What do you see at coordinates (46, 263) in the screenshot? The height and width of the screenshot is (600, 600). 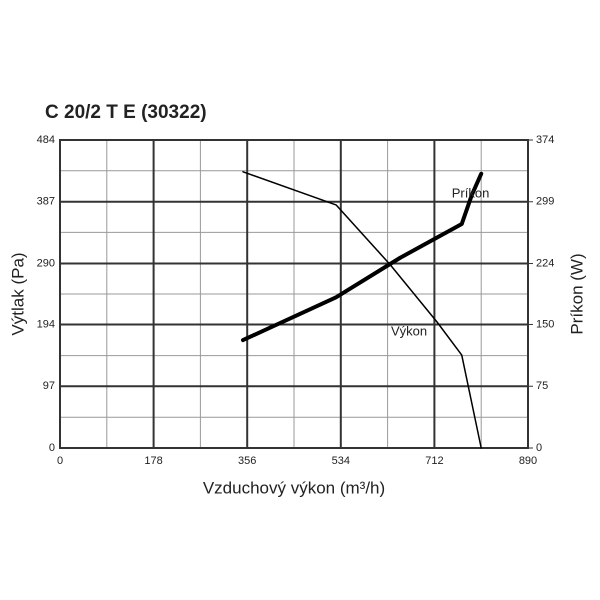 I see `y-tick-label: 290` at bounding box center [46, 263].